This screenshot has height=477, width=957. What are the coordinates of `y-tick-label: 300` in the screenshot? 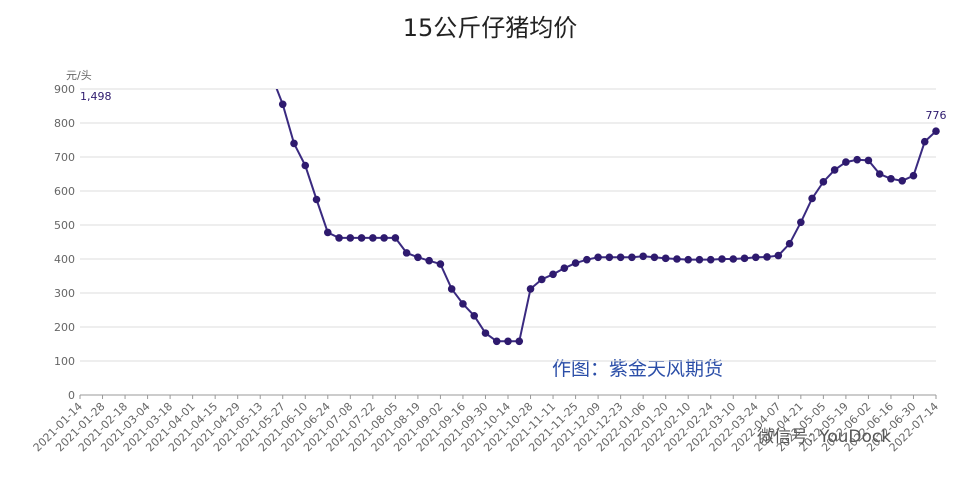 It's located at (64, 293).